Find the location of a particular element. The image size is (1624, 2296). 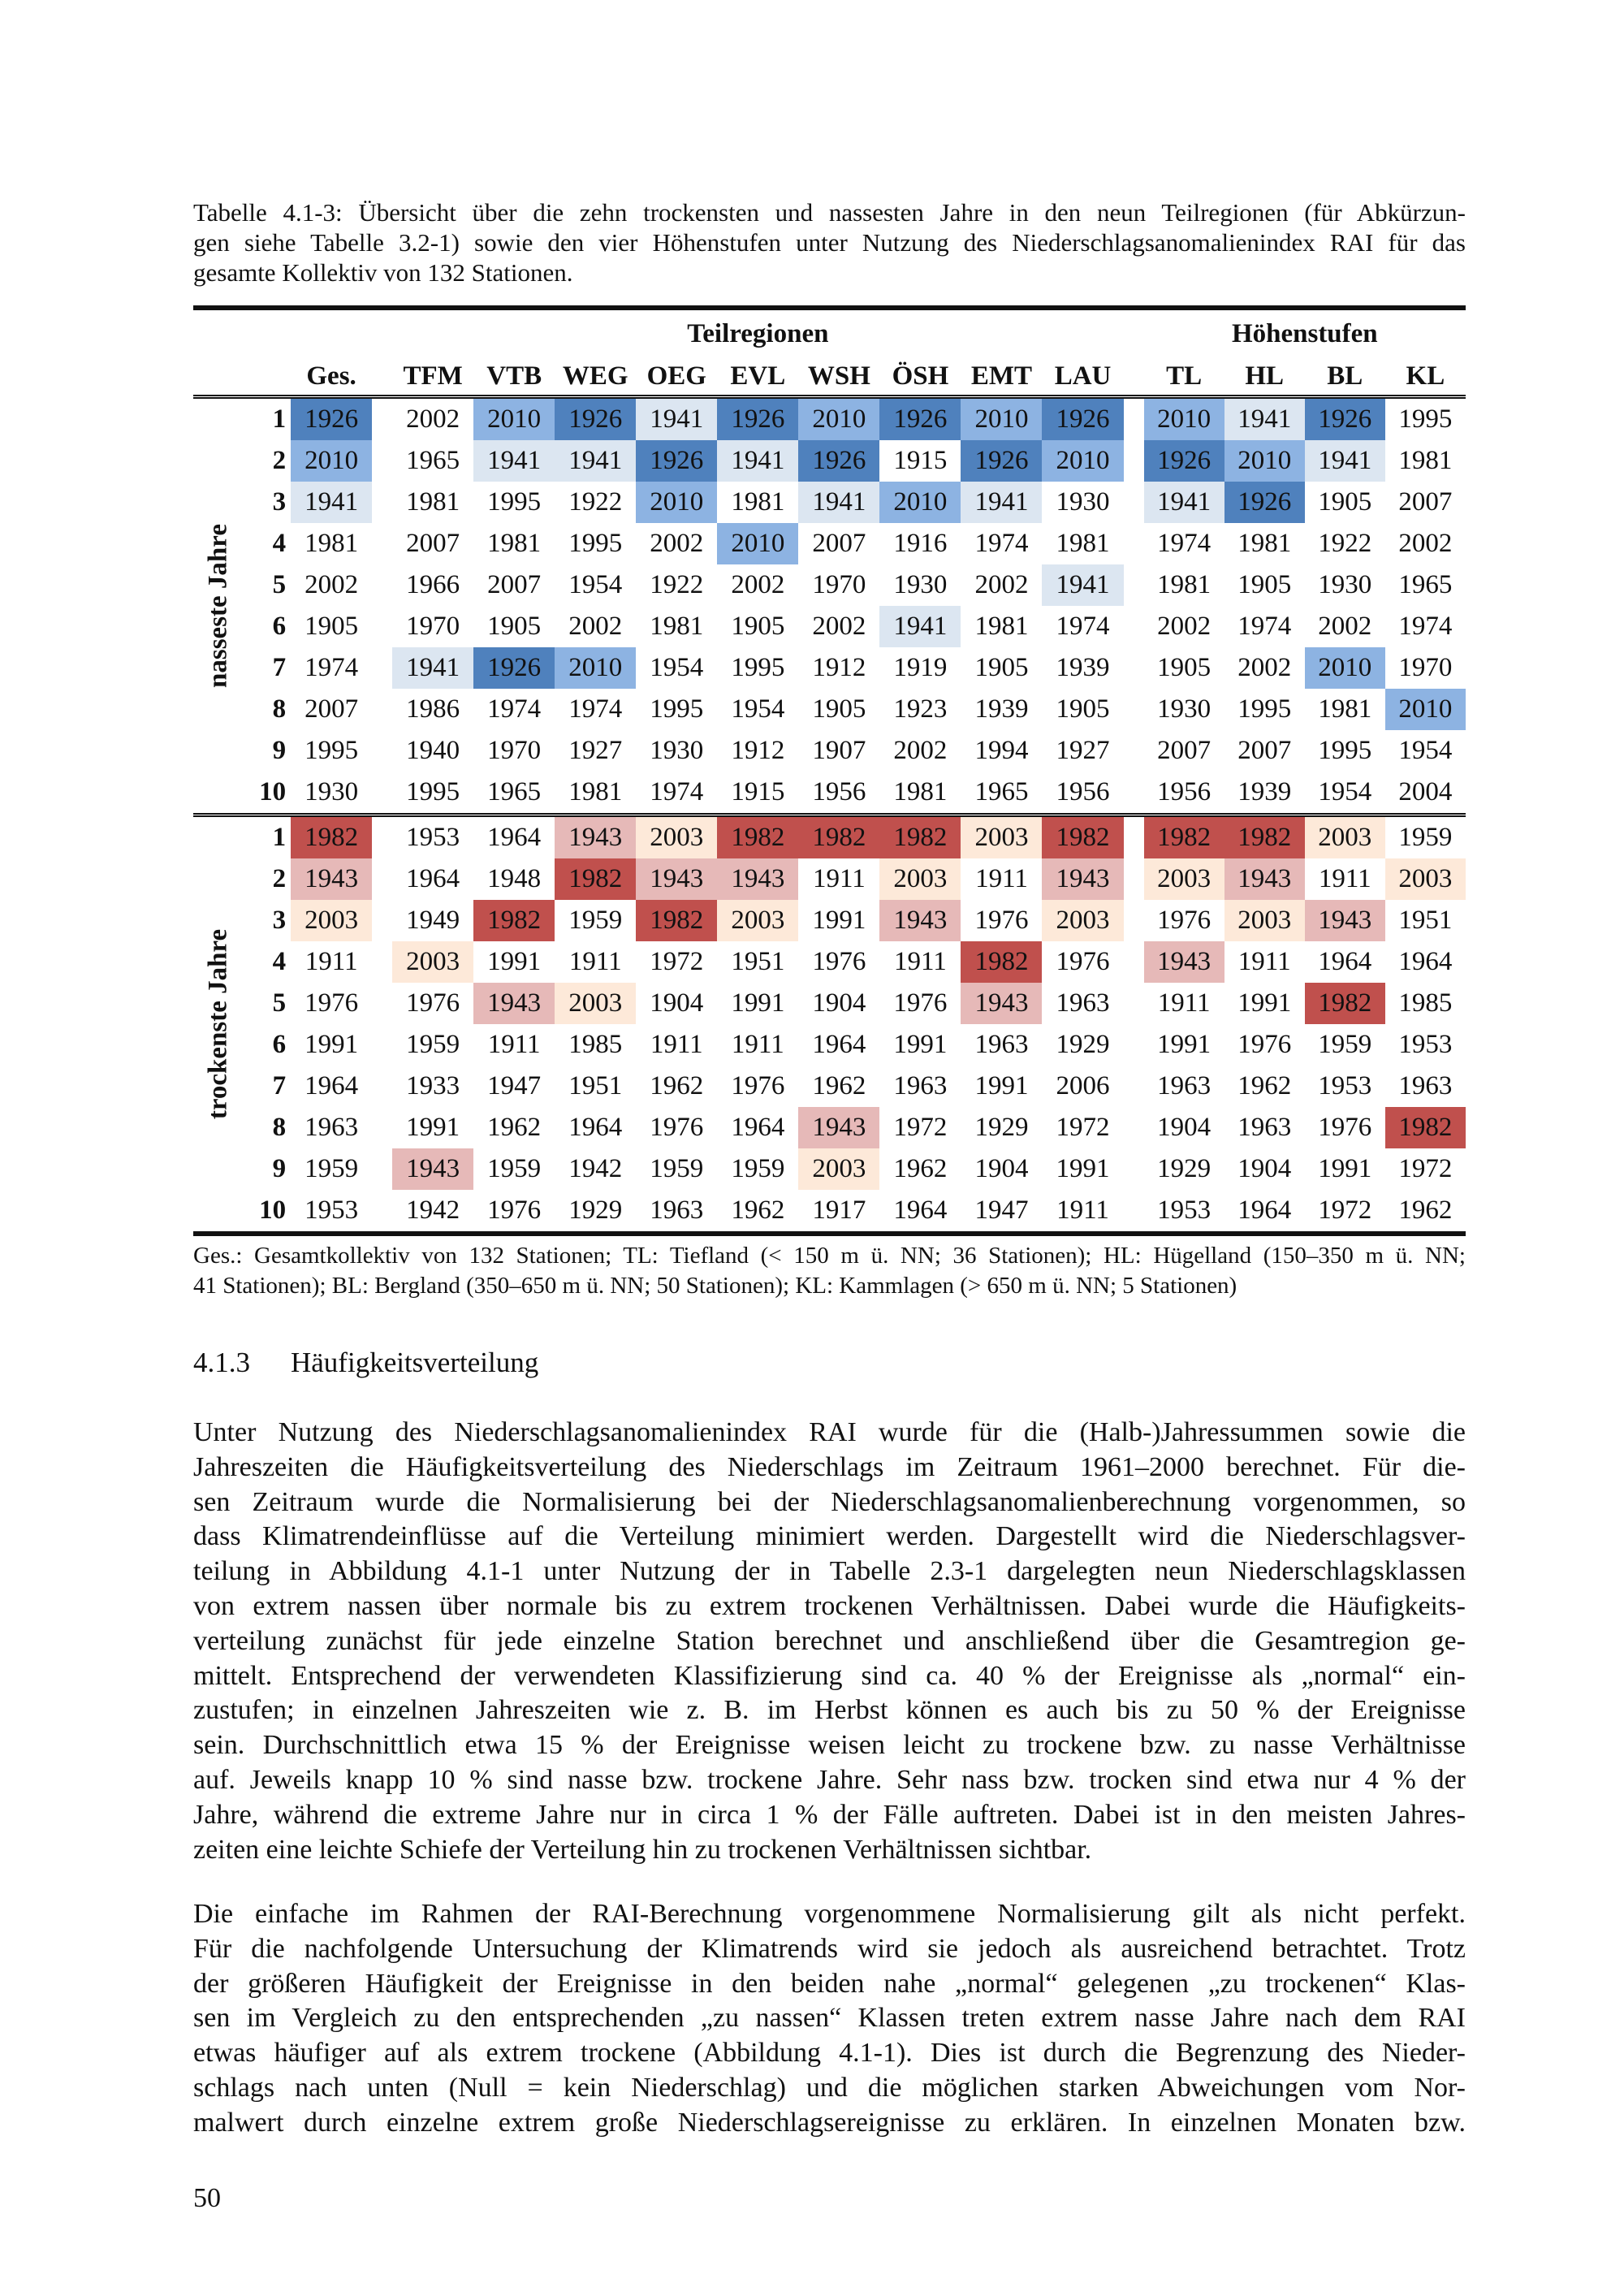

column-header: HL is located at coordinates (1265, 376).